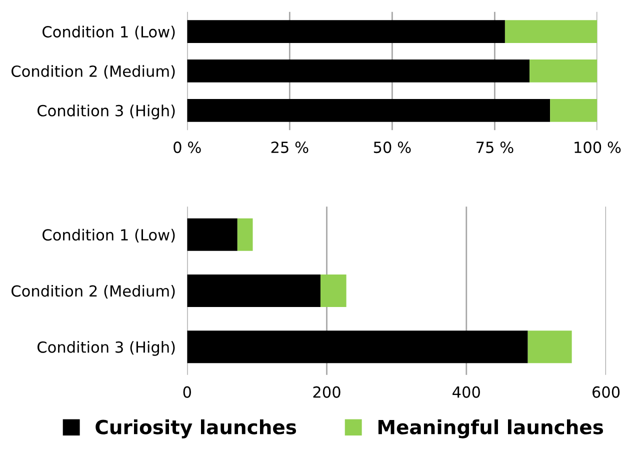 The width and height of the screenshot is (628, 455). Describe the element at coordinates (392, 148) in the screenshot. I see `x-tick-label: 50 %` at that location.